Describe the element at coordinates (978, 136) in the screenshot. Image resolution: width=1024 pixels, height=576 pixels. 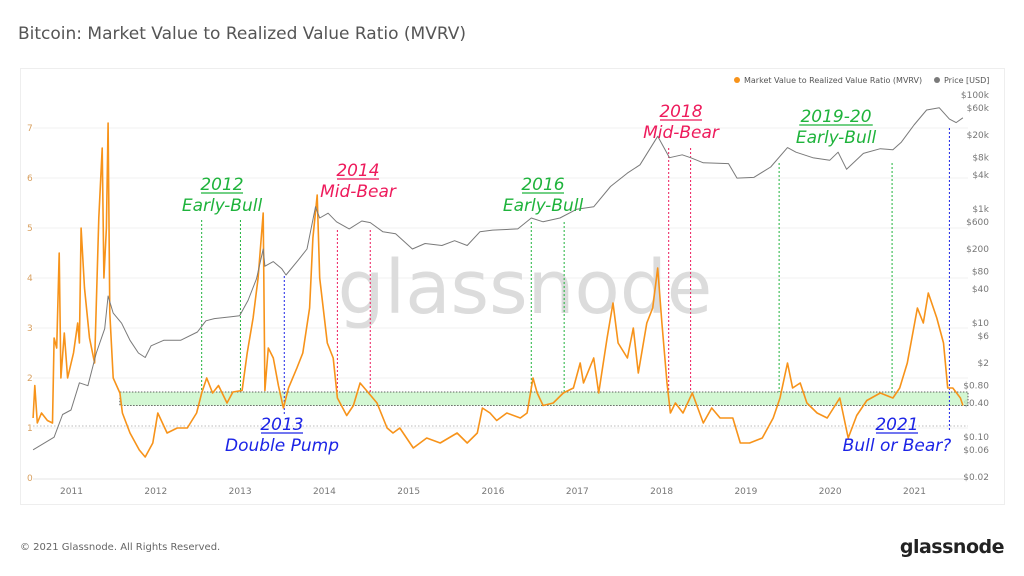
I see `y-right-tick-label: $20k` at that location.